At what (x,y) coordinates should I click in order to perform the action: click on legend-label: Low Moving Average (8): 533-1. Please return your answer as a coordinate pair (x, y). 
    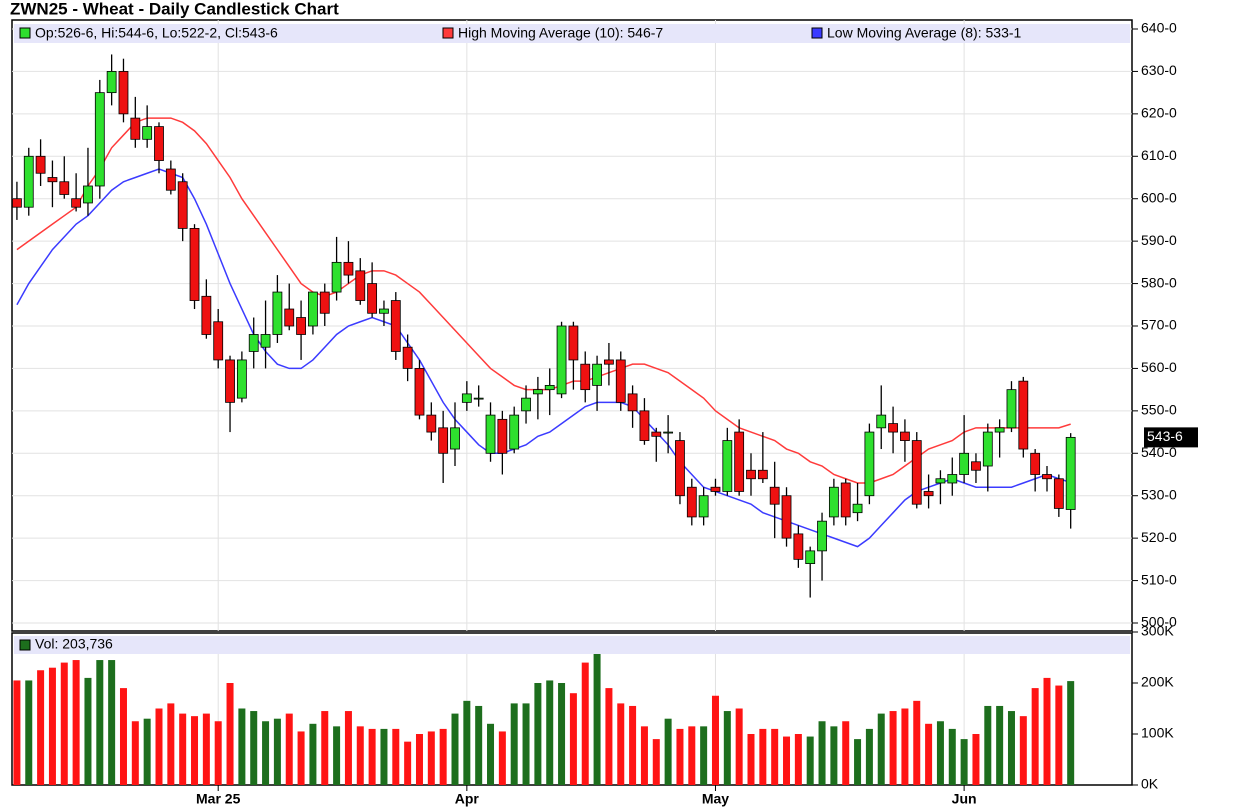
    Looking at the image, I should click on (924, 33).